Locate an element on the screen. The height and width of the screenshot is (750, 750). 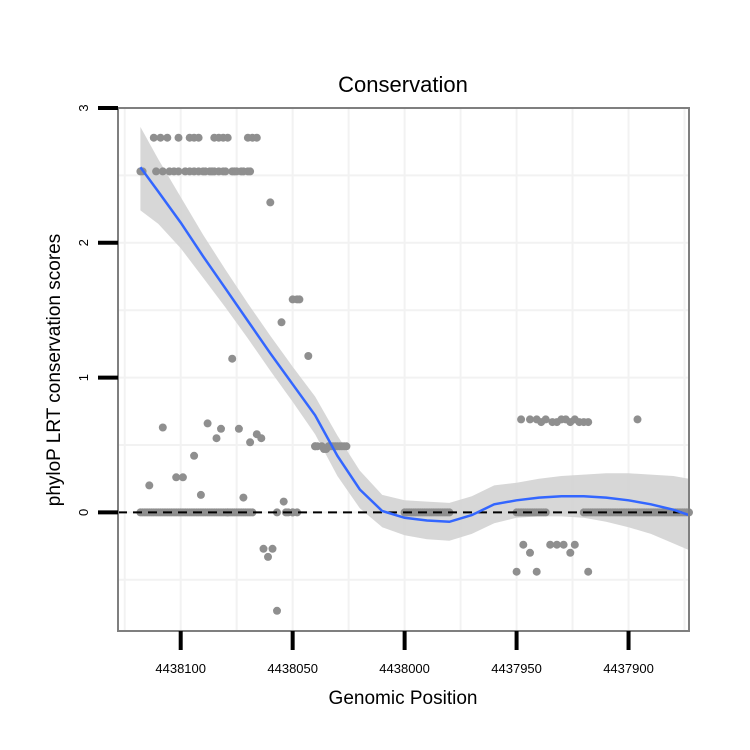
x-tick-label: 4438000 is located at coordinates (404, 668).